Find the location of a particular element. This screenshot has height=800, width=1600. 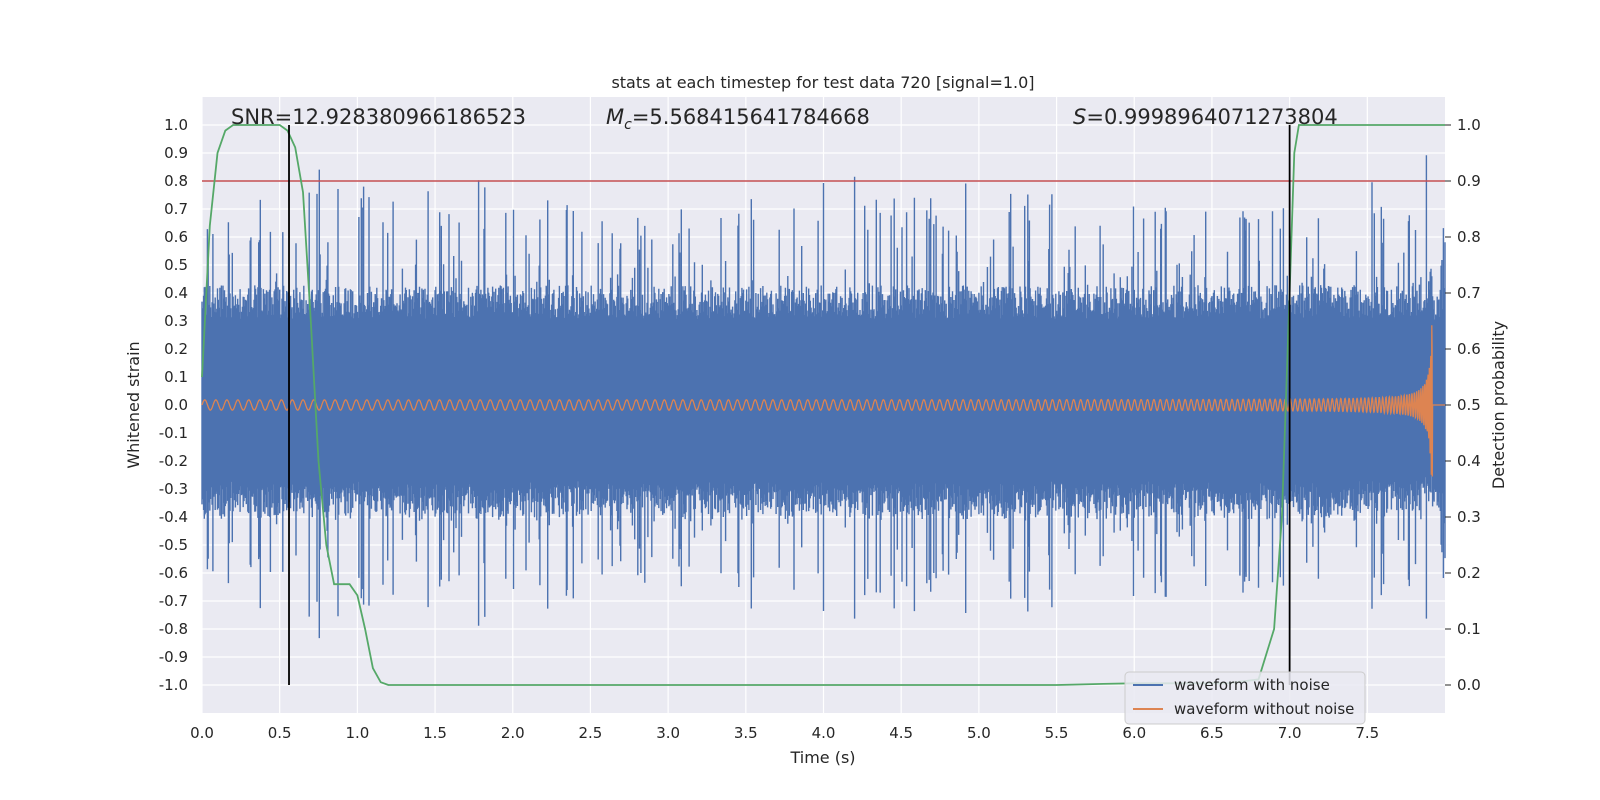

y2-tick-label: 0.1 is located at coordinates (1469, 629).